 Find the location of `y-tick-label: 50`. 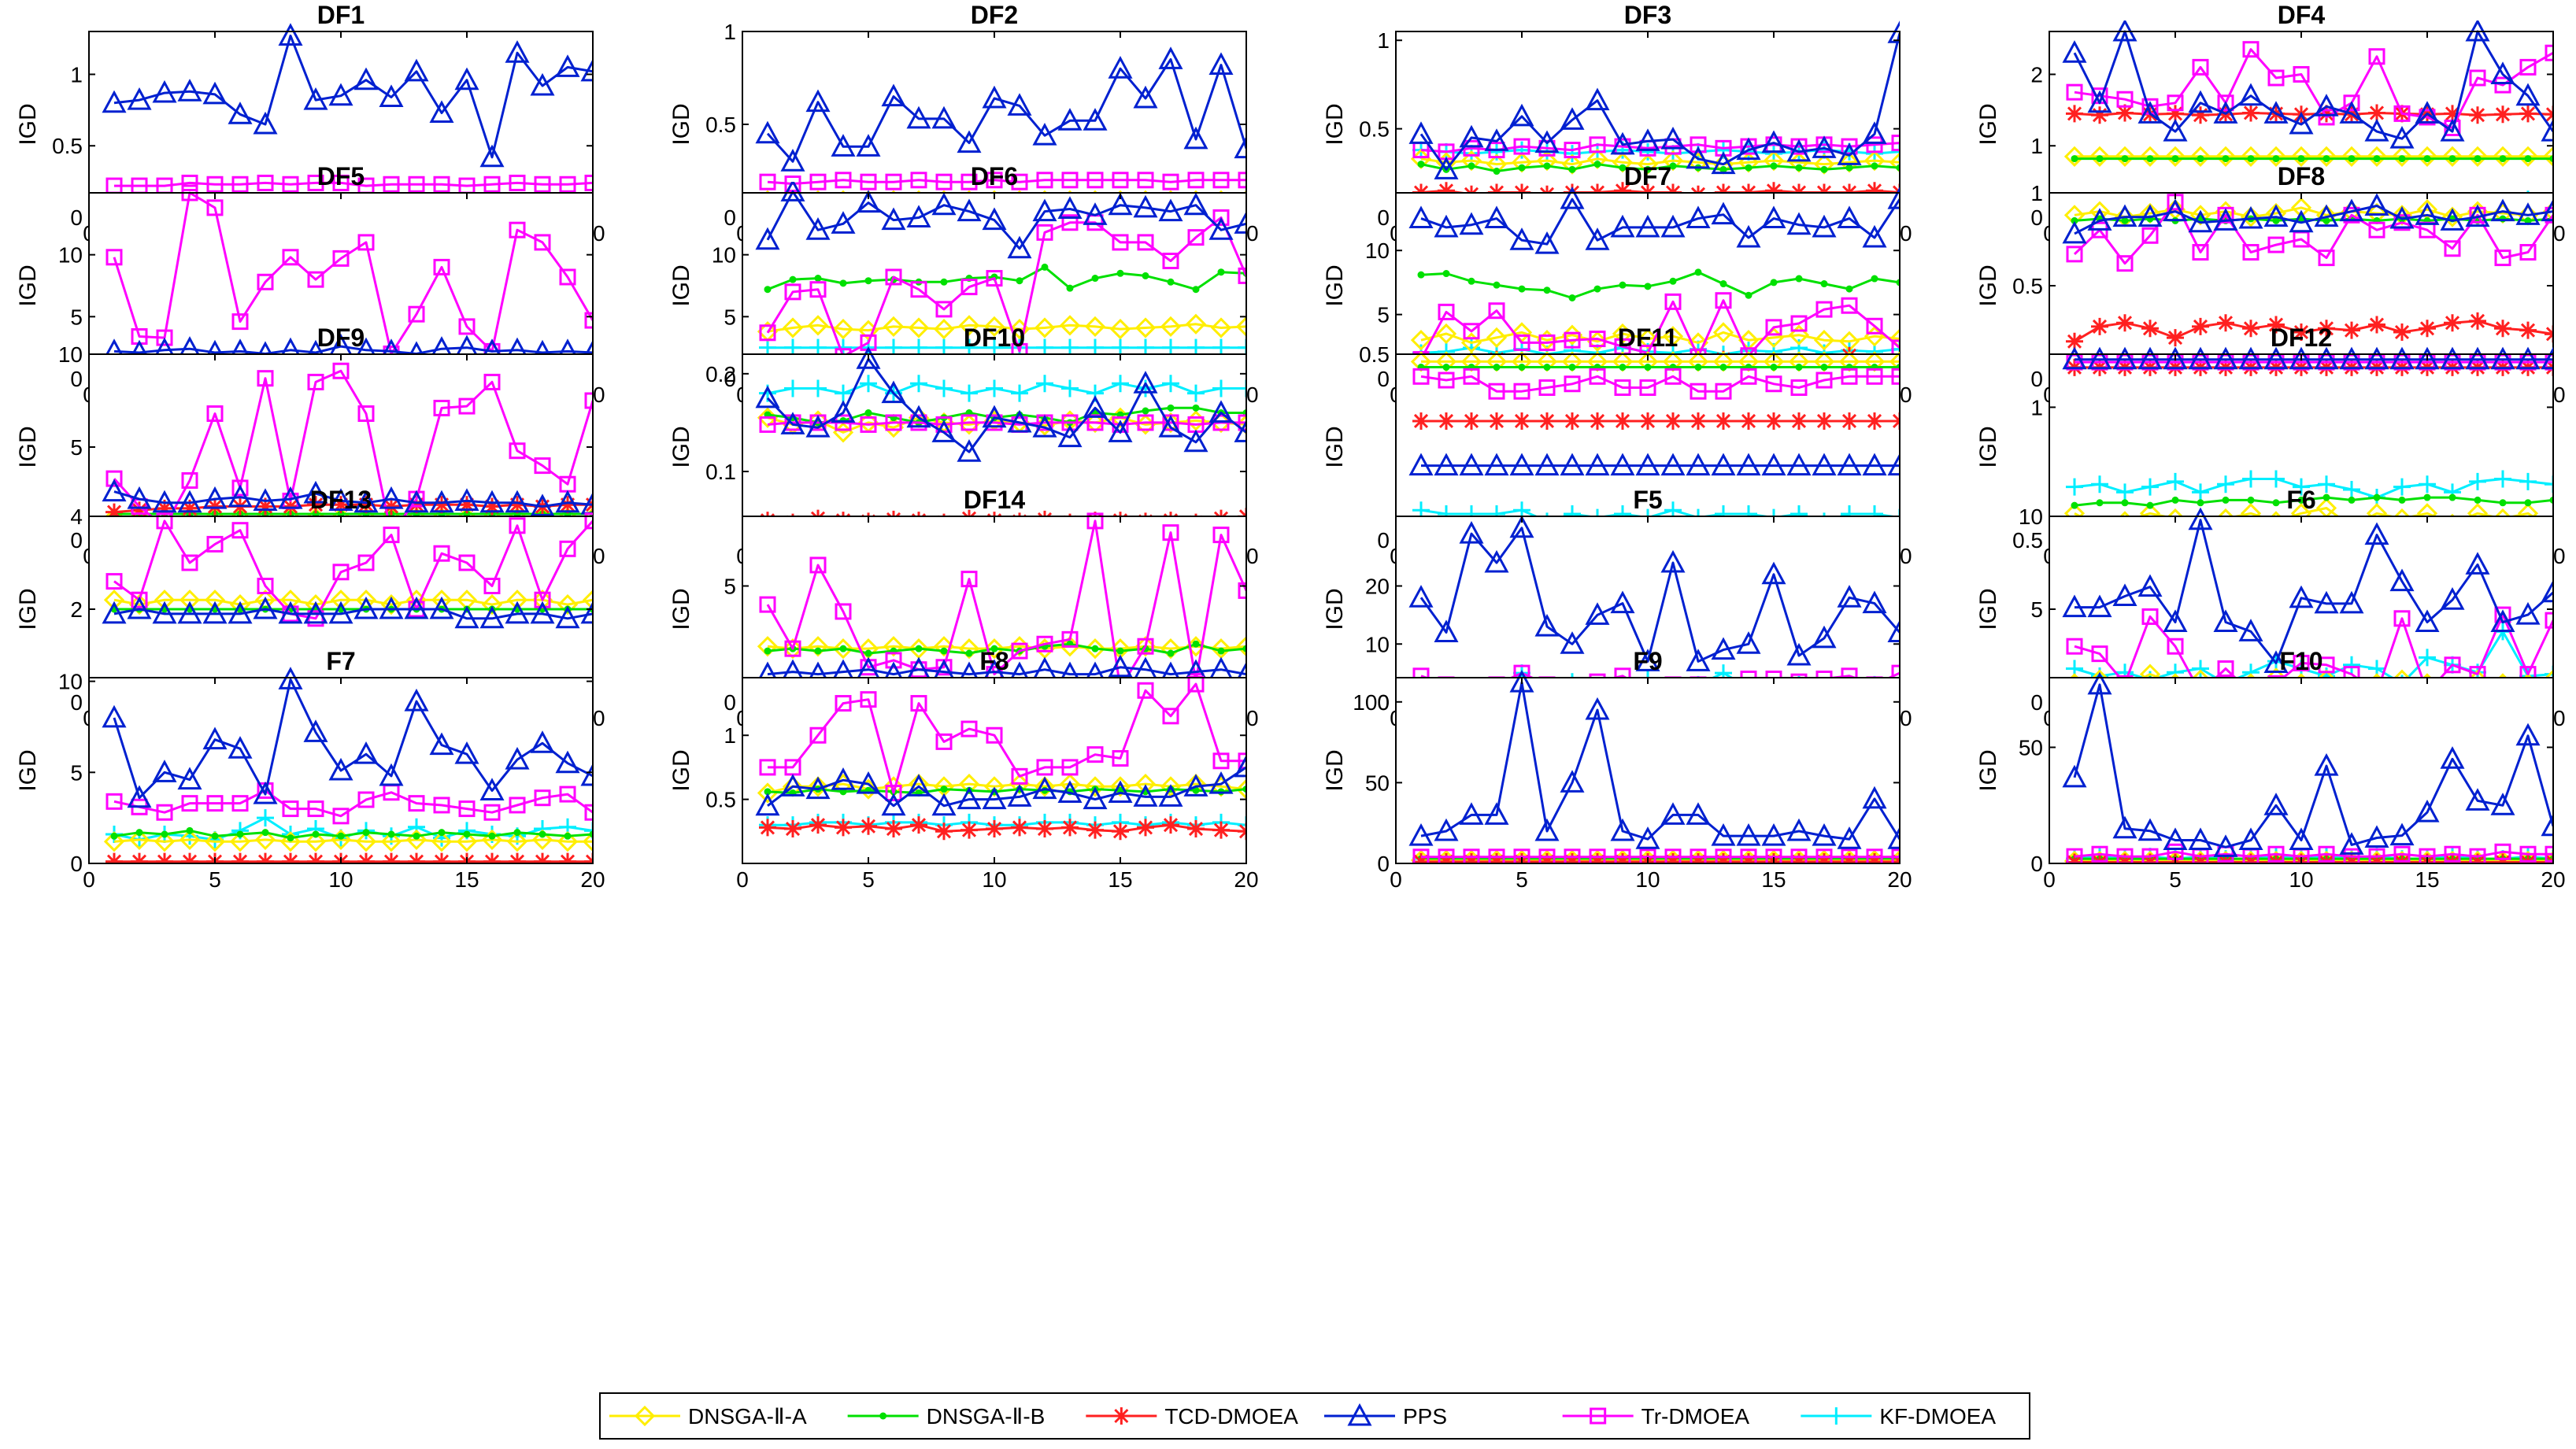

y-tick-label: 50 is located at coordinates (2031, 748).